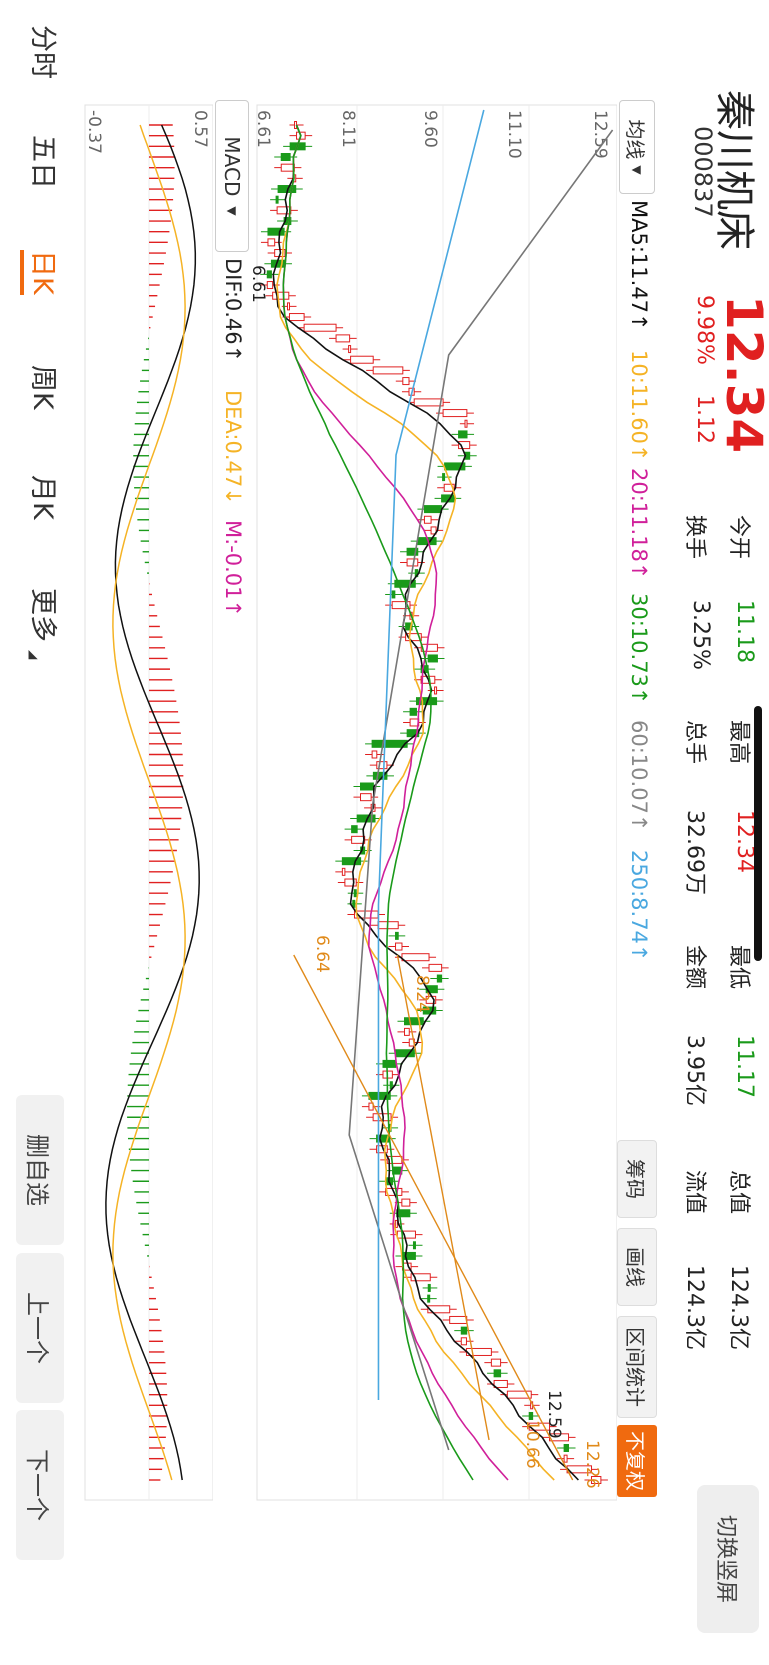  I want to click on amount-label: 金额, so click(694, 967).